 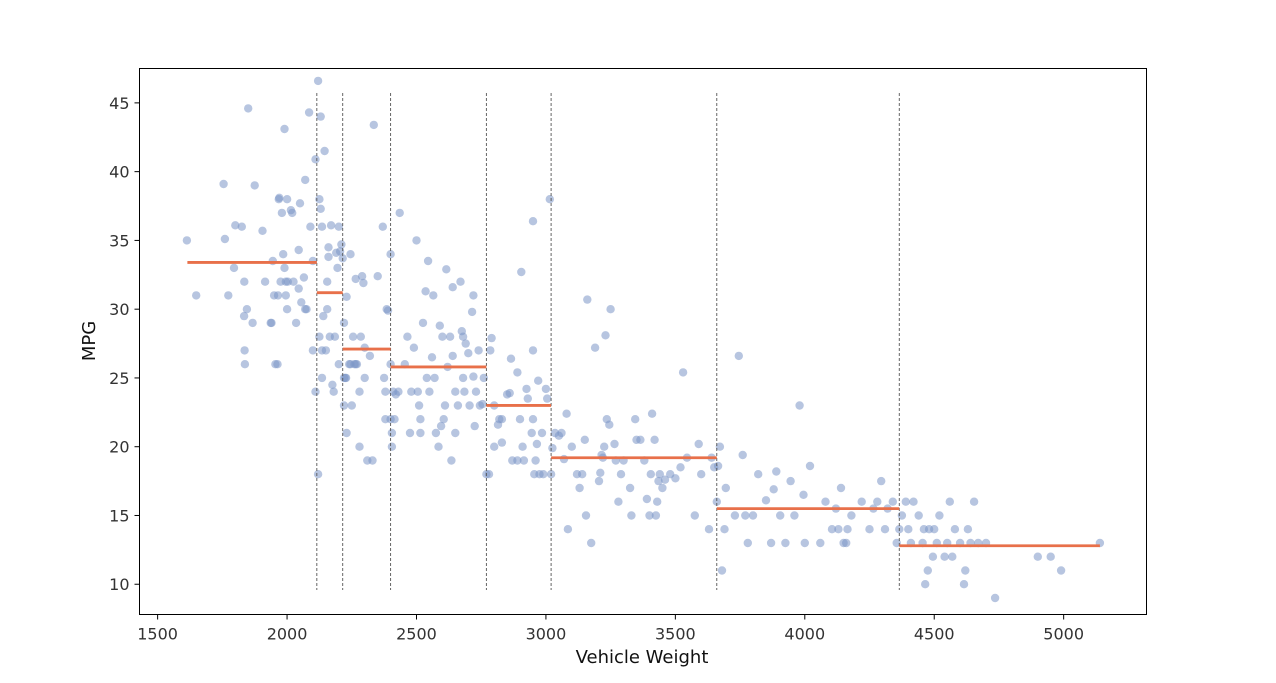 I want to click on y-axis-label: MPG, so click(x=89, y=341).